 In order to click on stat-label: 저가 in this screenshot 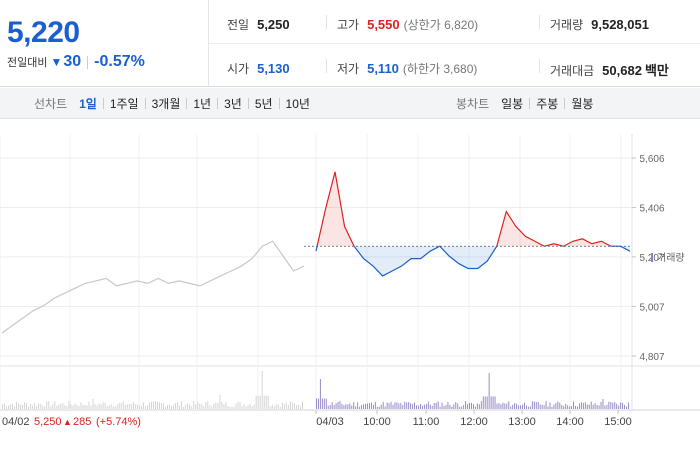, I will do `click(348, 69)`.